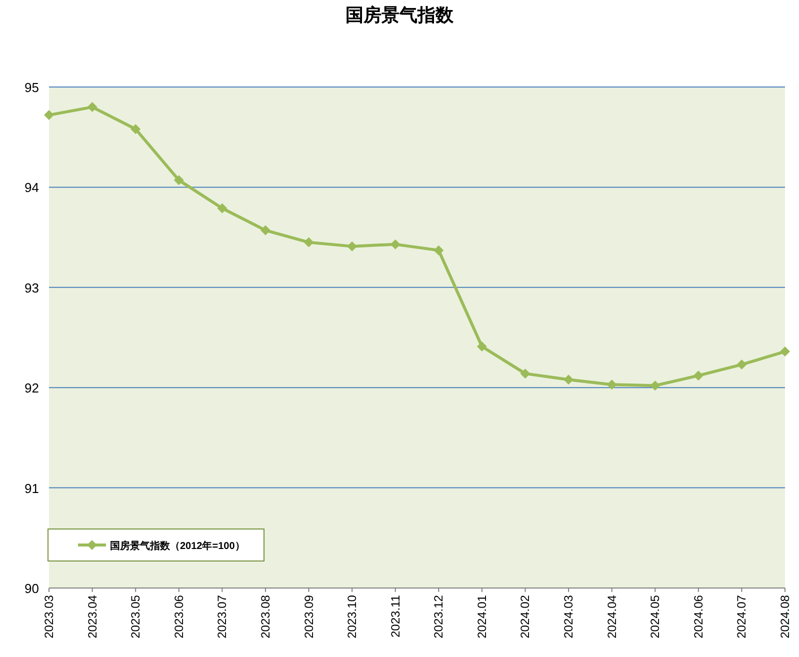 The width and height of the screenshot is (799, 657). What do you see at coordinates (655, 616) in the screenshot?
I see `x-tick-label: 2024.05` at bounding box center [655, 616].